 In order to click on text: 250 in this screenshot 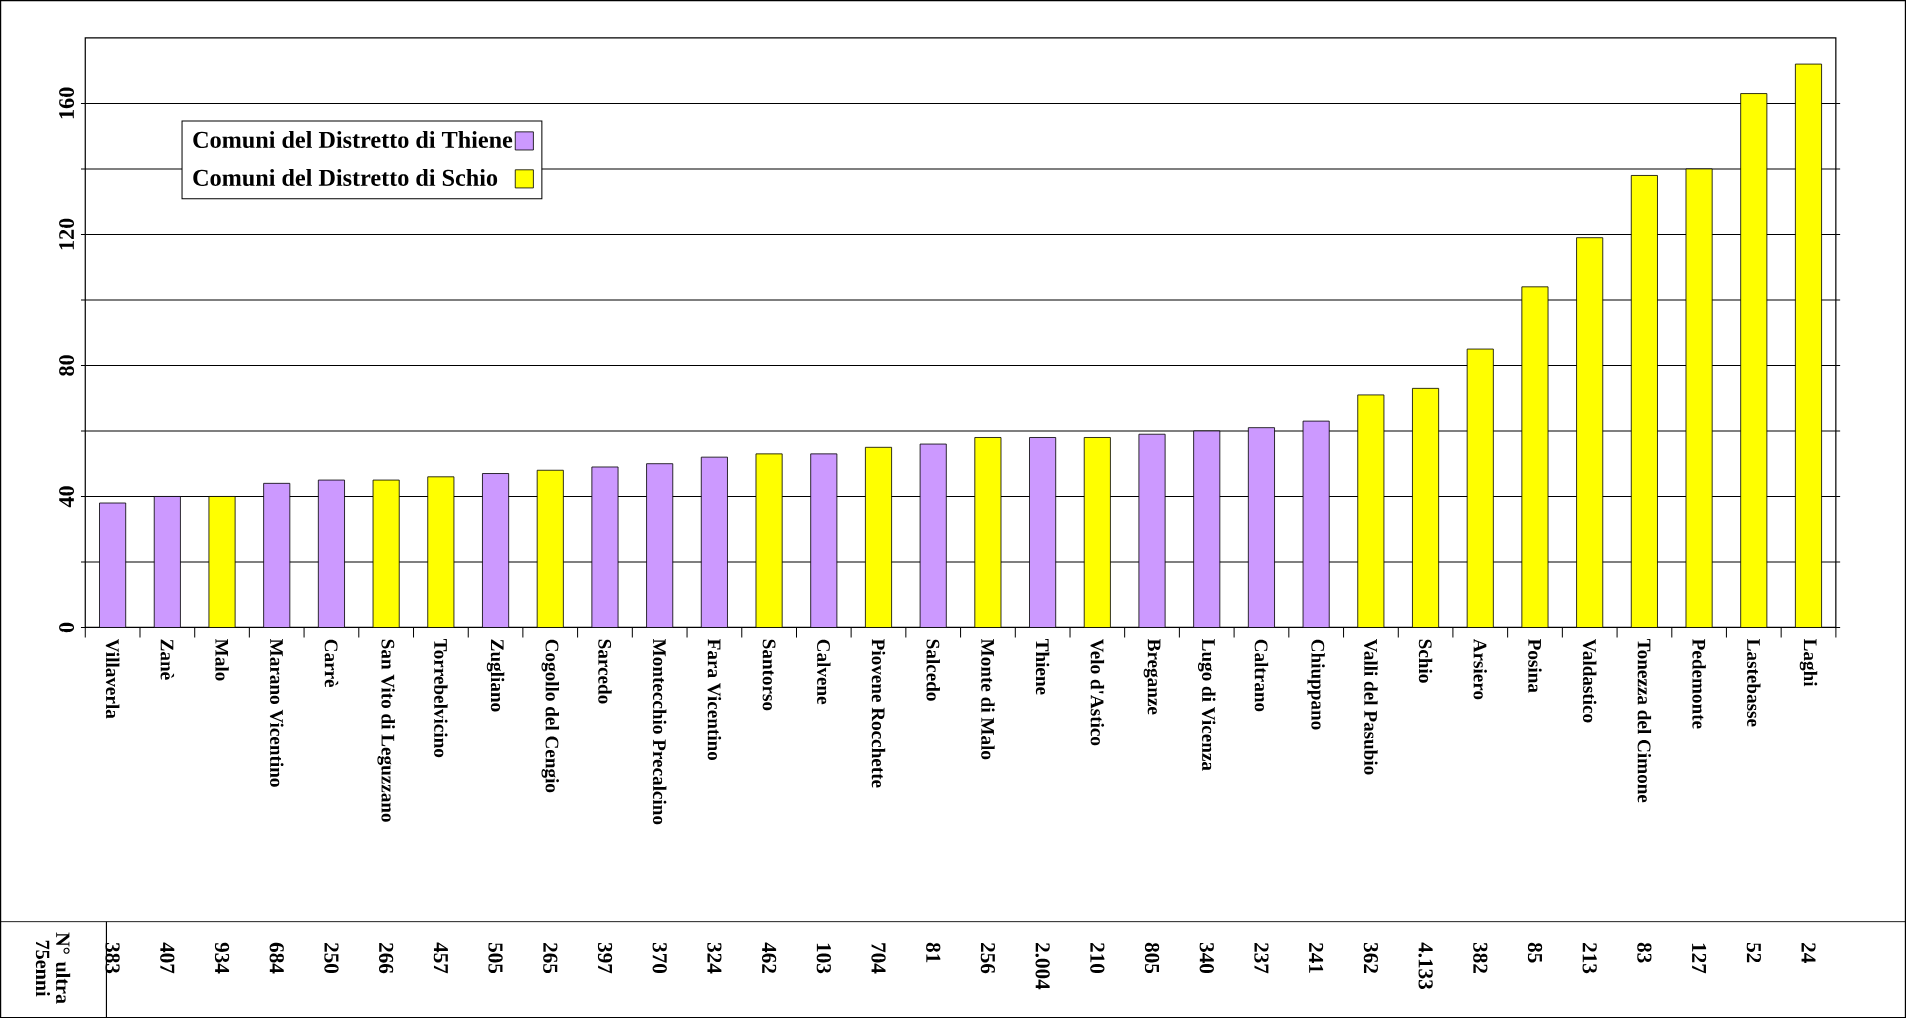, I will do `click(331, 958)`.